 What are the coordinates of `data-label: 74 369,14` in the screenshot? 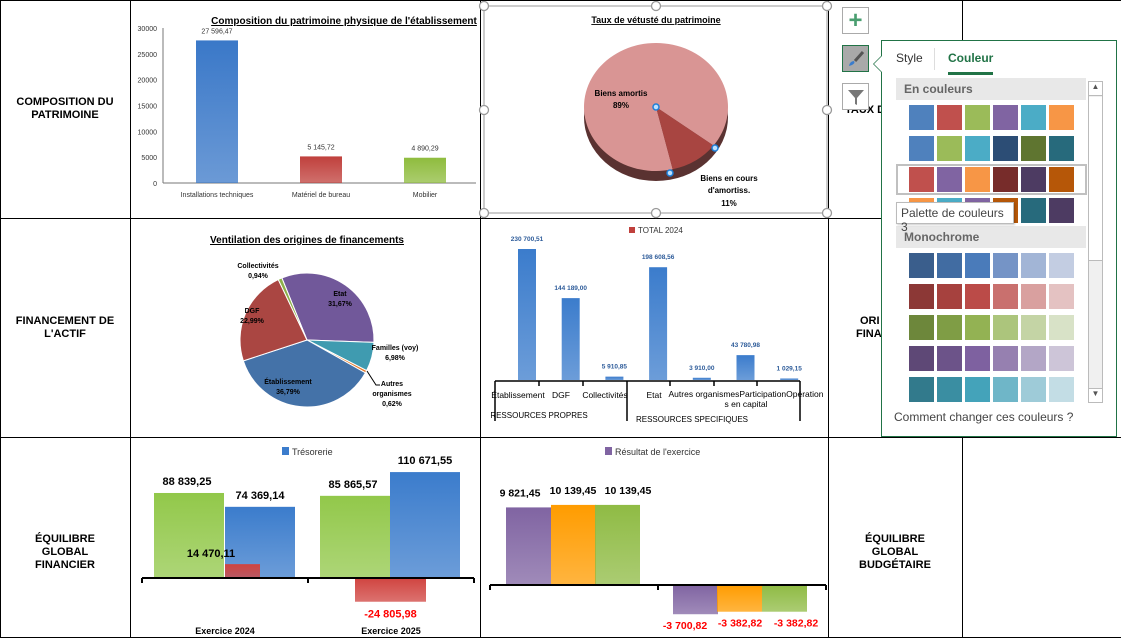 It's located at (261, 496).